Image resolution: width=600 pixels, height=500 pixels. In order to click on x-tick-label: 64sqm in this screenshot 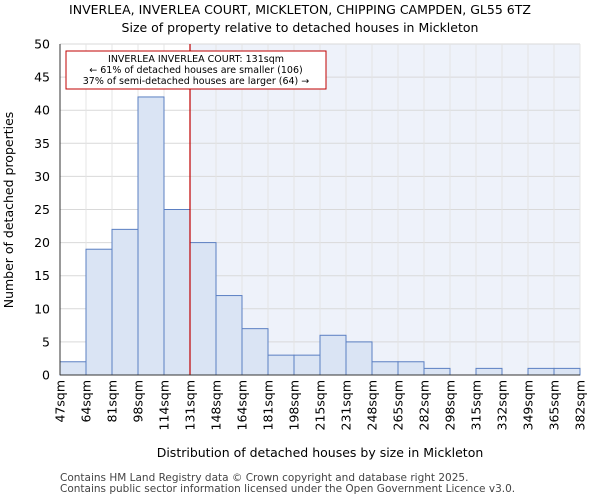, I will do `click(86, 401)`.